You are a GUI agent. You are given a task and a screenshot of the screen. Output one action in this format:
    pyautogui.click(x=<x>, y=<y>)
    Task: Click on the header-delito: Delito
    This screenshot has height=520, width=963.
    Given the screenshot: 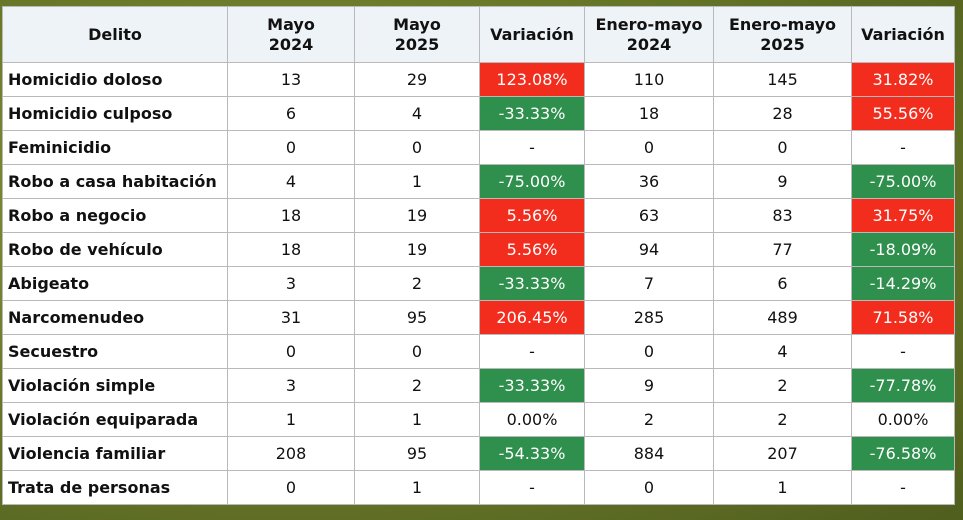 What is the action you would take?
    pyautogui.click(x=115, y=34)
    